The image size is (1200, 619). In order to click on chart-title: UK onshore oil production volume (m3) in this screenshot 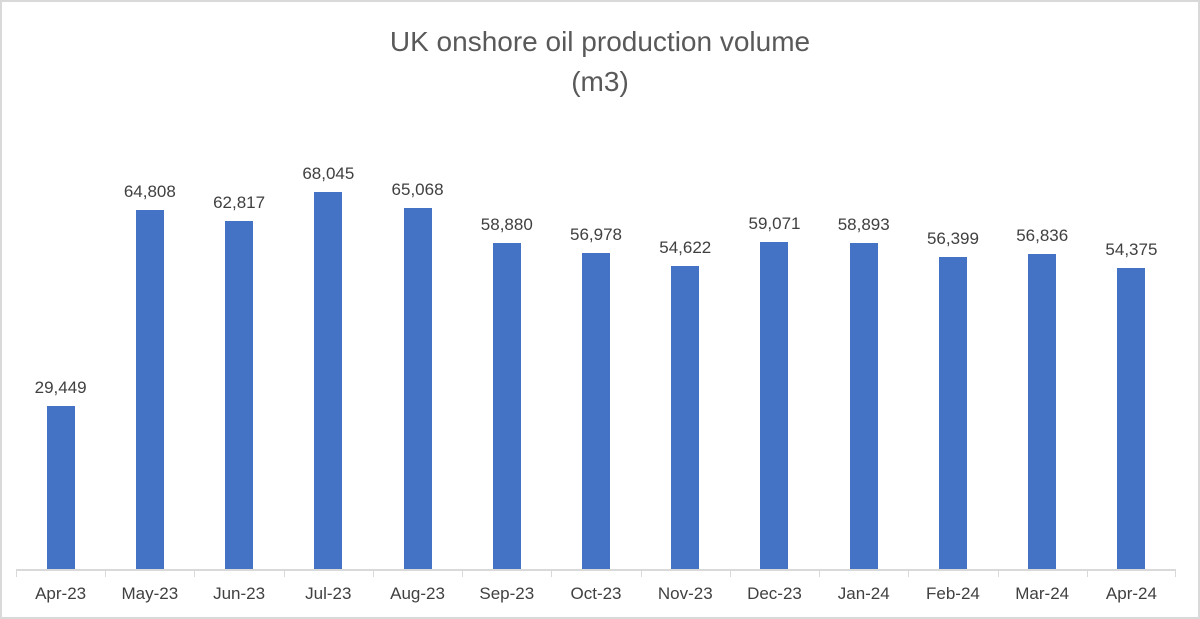, I will do `click(600, 62)`.